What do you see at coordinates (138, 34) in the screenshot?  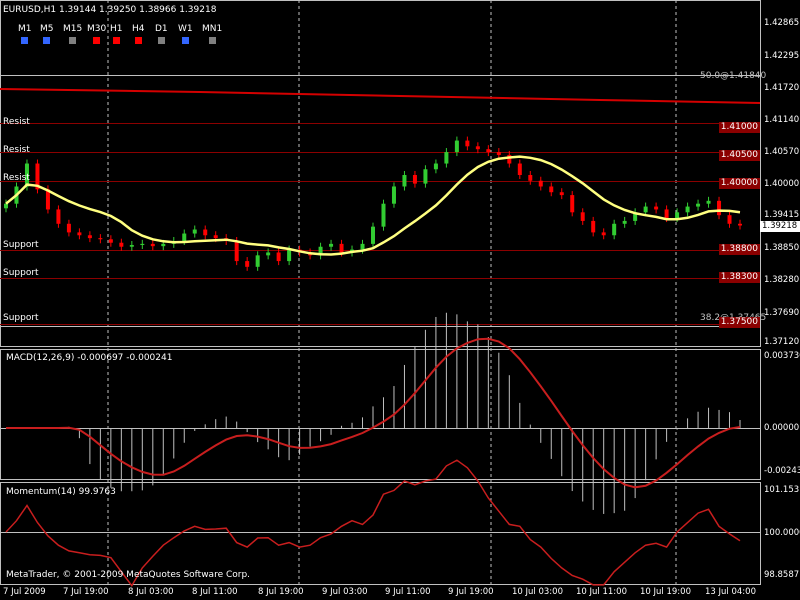 I see `timeframe-h4: H4` at bounding box center [138, 34].